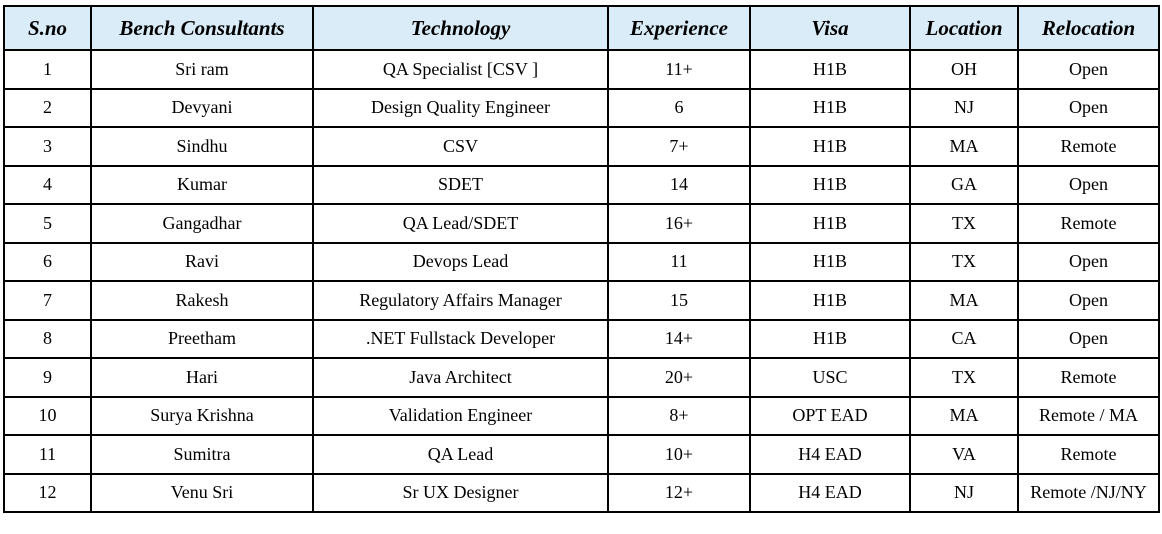 The width and height of the screenshot is (1162, 534). Describe the element at coordinates (202, 146) in the screenshot. I see `cell-consultant-name: Sindhu` at that location.